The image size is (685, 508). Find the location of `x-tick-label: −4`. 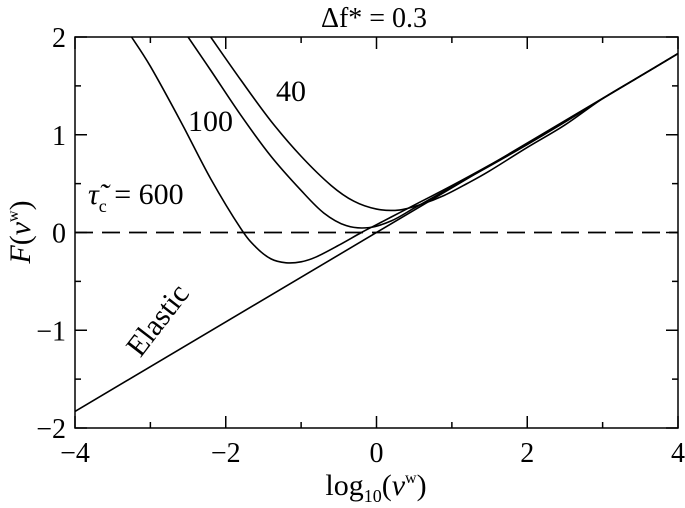

x-tick-label: −4 is located at coordinates (75, 453).